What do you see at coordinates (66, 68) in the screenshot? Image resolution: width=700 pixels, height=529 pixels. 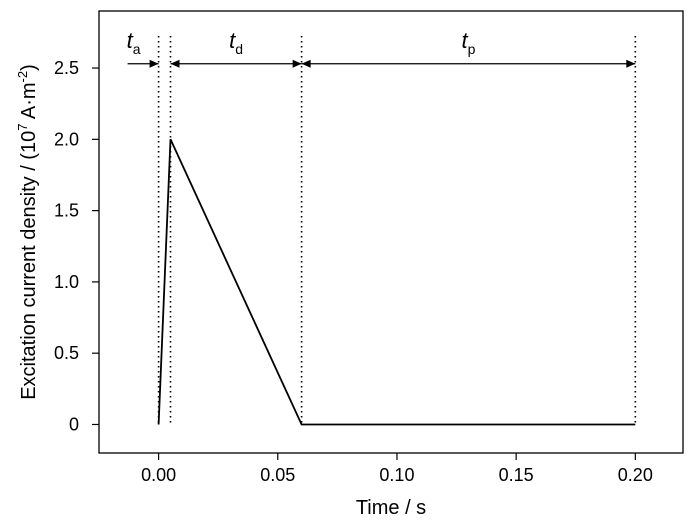 I see `y-tick-label: 2.5` at bounding box center [66, 68].